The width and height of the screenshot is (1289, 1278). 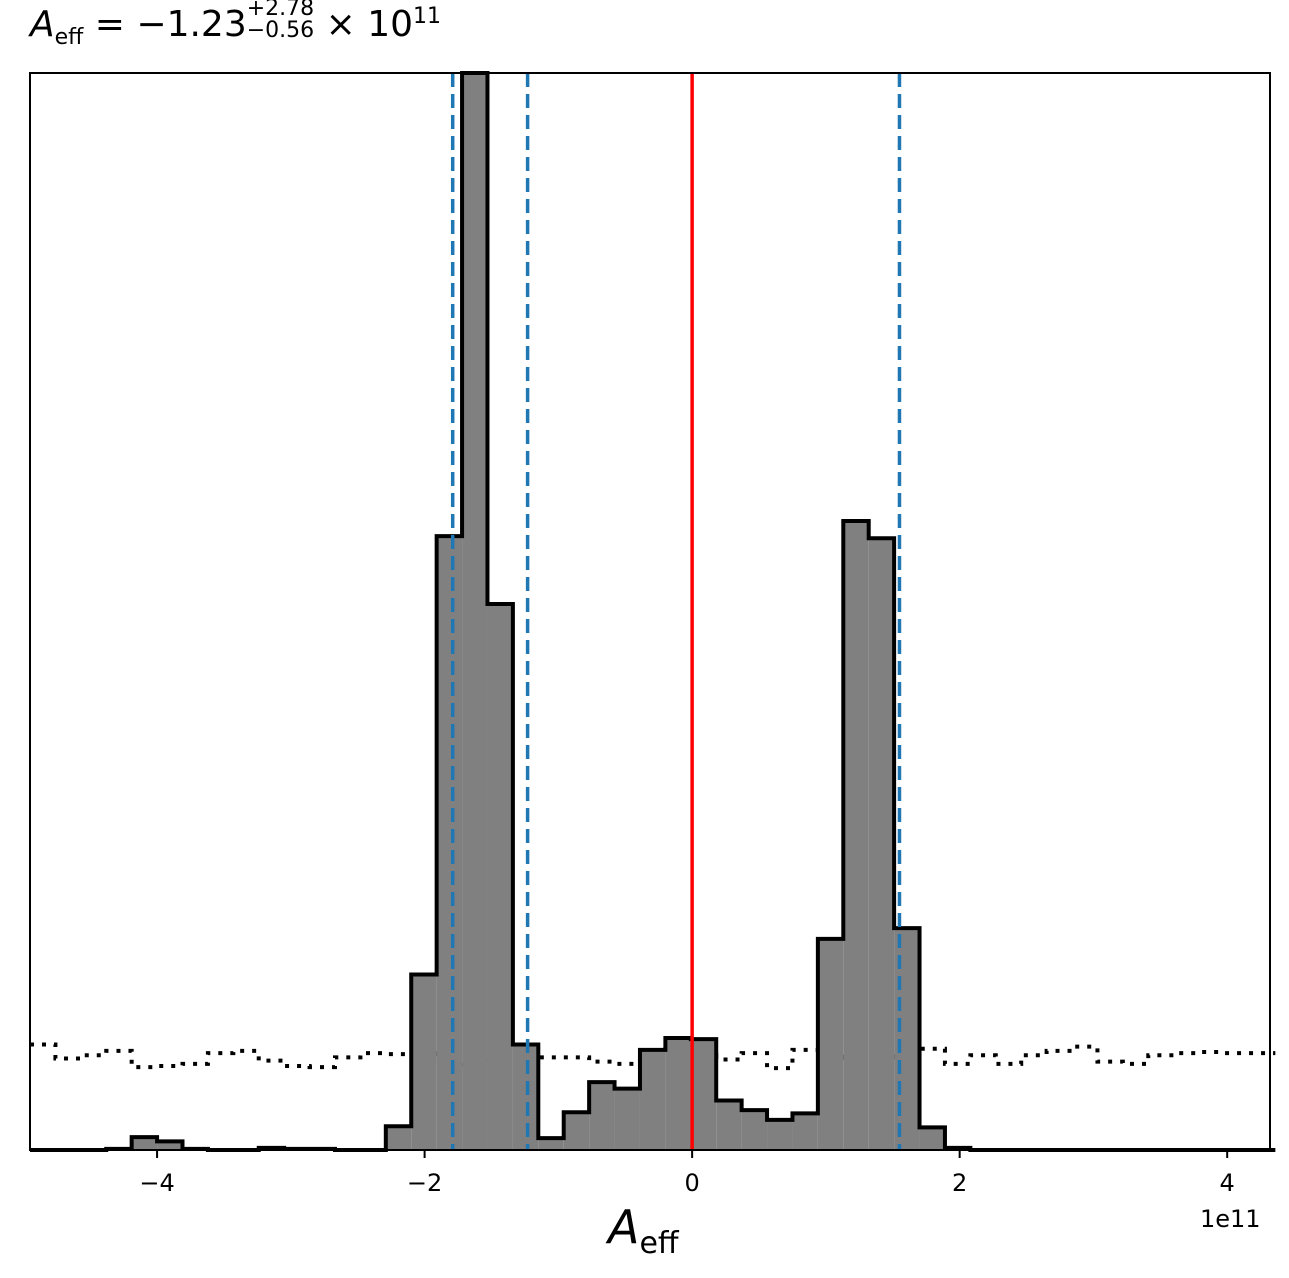 What do you see at coordinates (170, 24) in the screenshot?
I see `title-value: = −1.23` at bounding box center [170, 24].